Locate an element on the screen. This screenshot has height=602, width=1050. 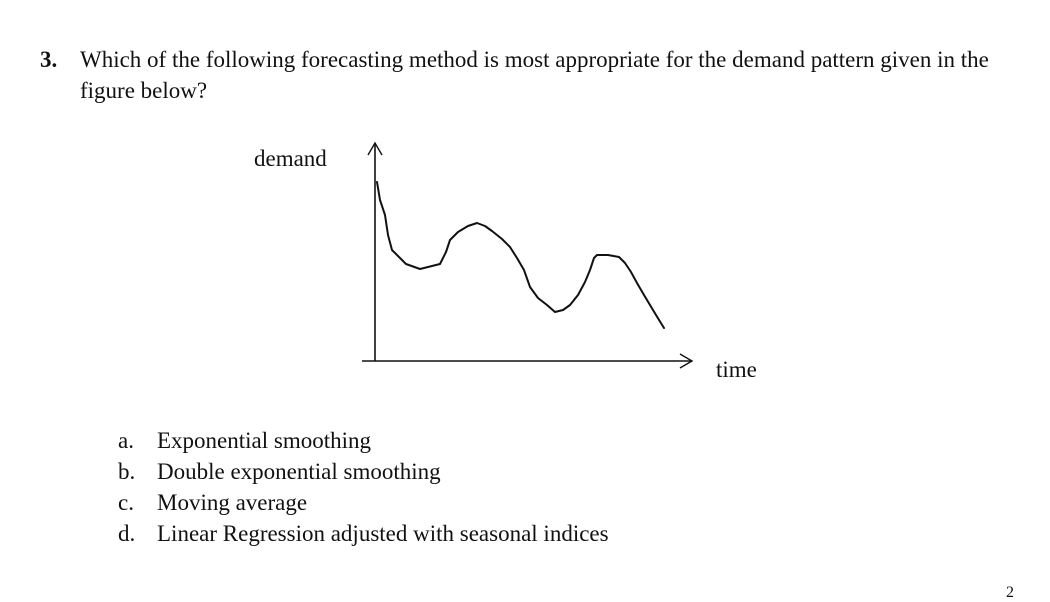
y-axis-arrow-icon is located at coordinates (375, 148).